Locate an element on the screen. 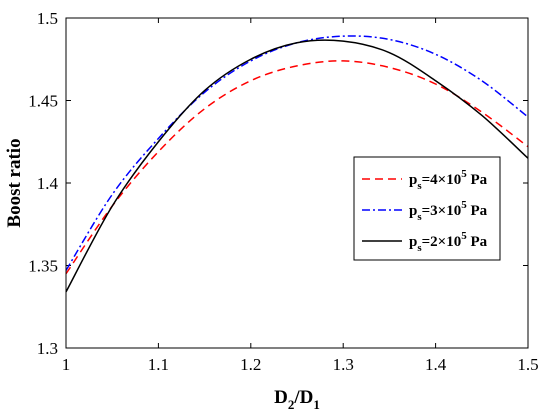  y-axis-label: Boost ratio is located at coordinates (14, 182).